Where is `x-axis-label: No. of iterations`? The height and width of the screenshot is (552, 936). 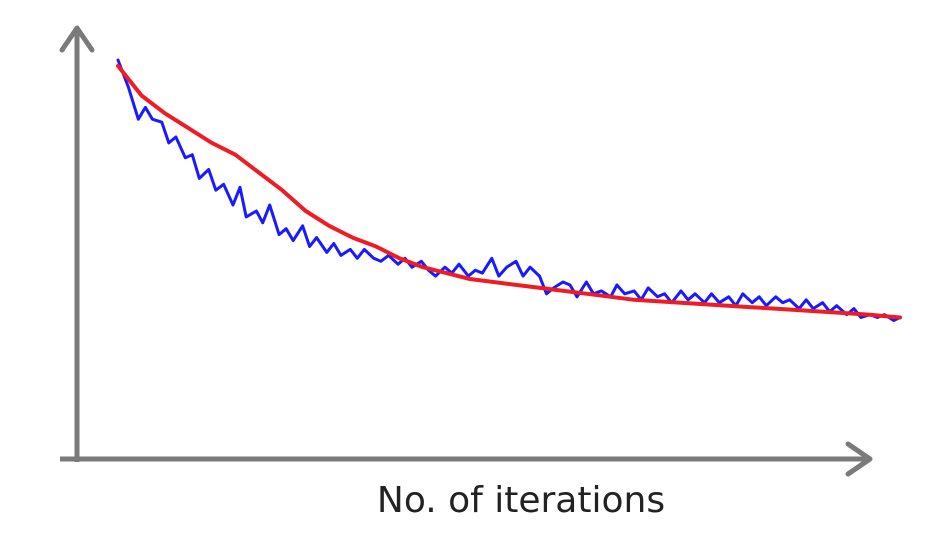
x-axis-label: No. of iterations is located at coordinates (521, 500).